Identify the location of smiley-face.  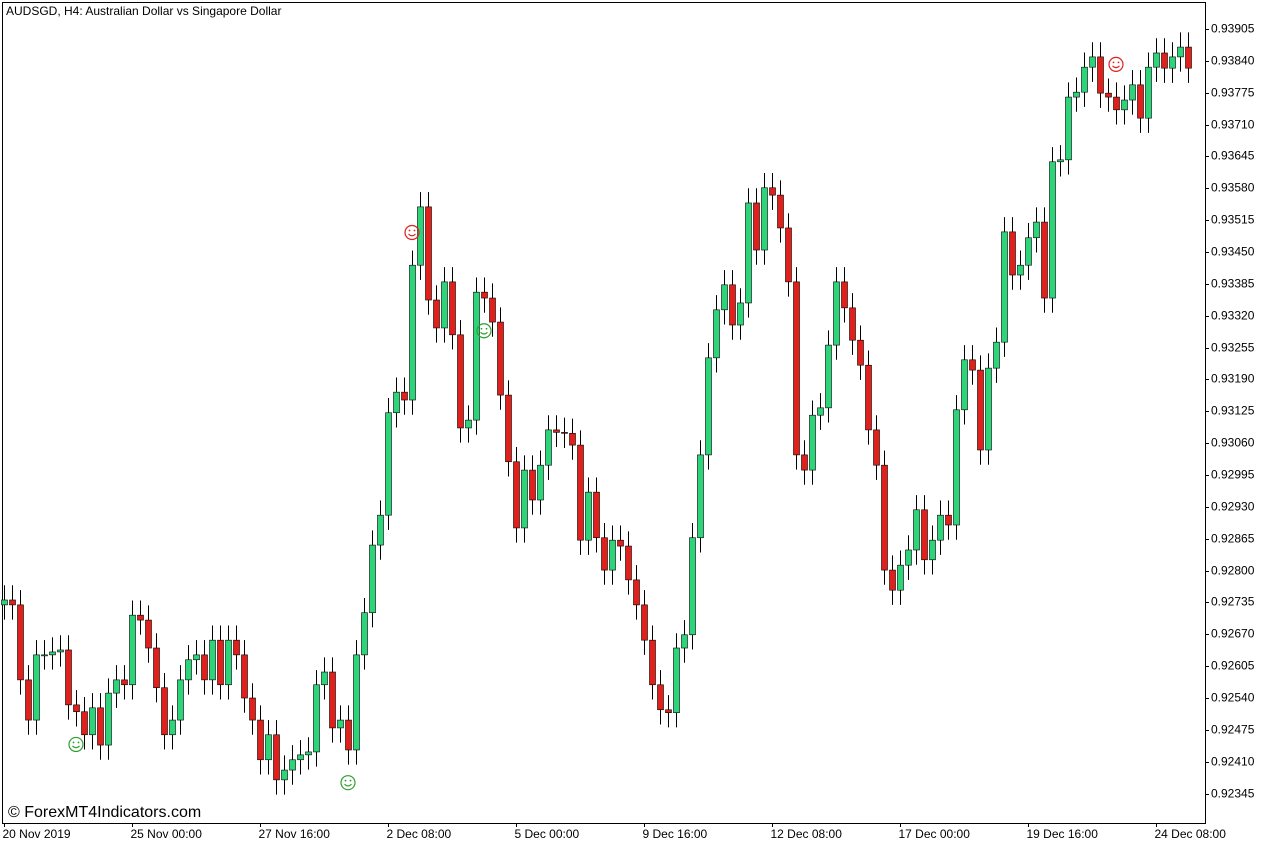
(76, 744).